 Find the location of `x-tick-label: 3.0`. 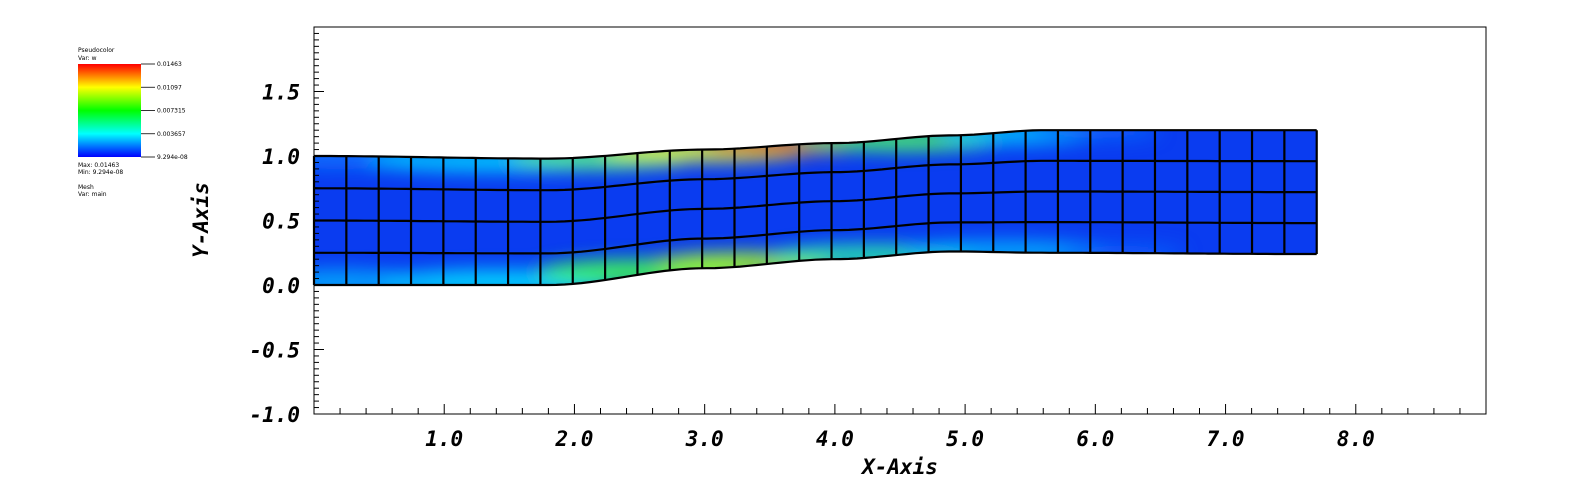

x-tick-label: 3.0 is located at coordinates (704, 439).